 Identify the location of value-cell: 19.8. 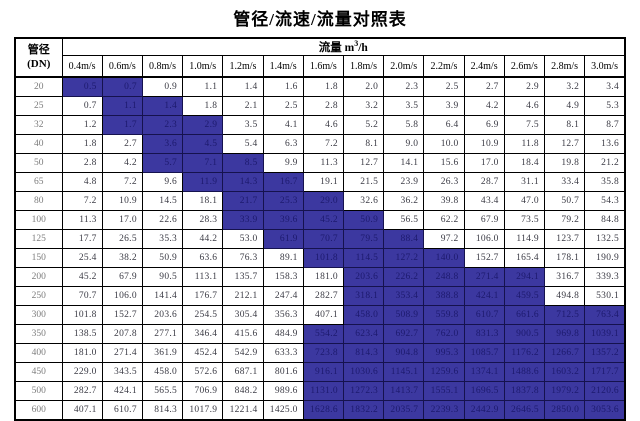
(564, 163).